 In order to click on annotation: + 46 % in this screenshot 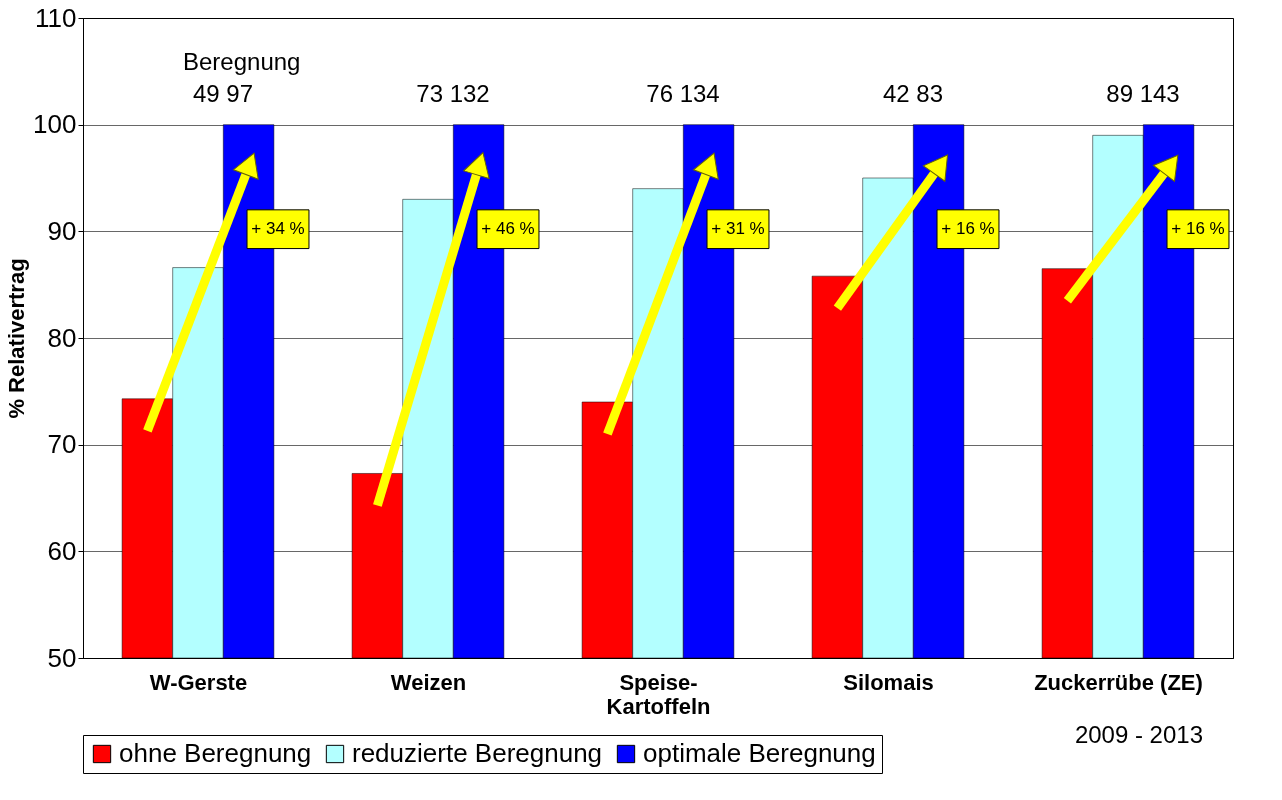, I will do `click(508, 229)`.